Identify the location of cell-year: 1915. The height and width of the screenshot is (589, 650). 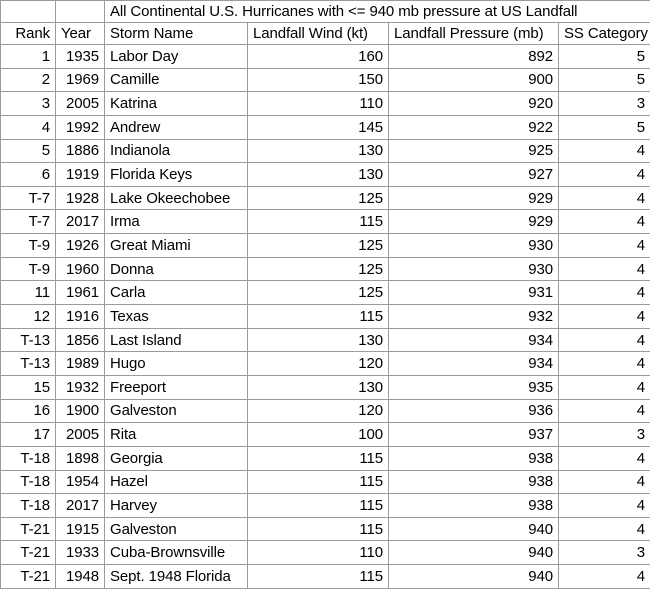
(80, 529).